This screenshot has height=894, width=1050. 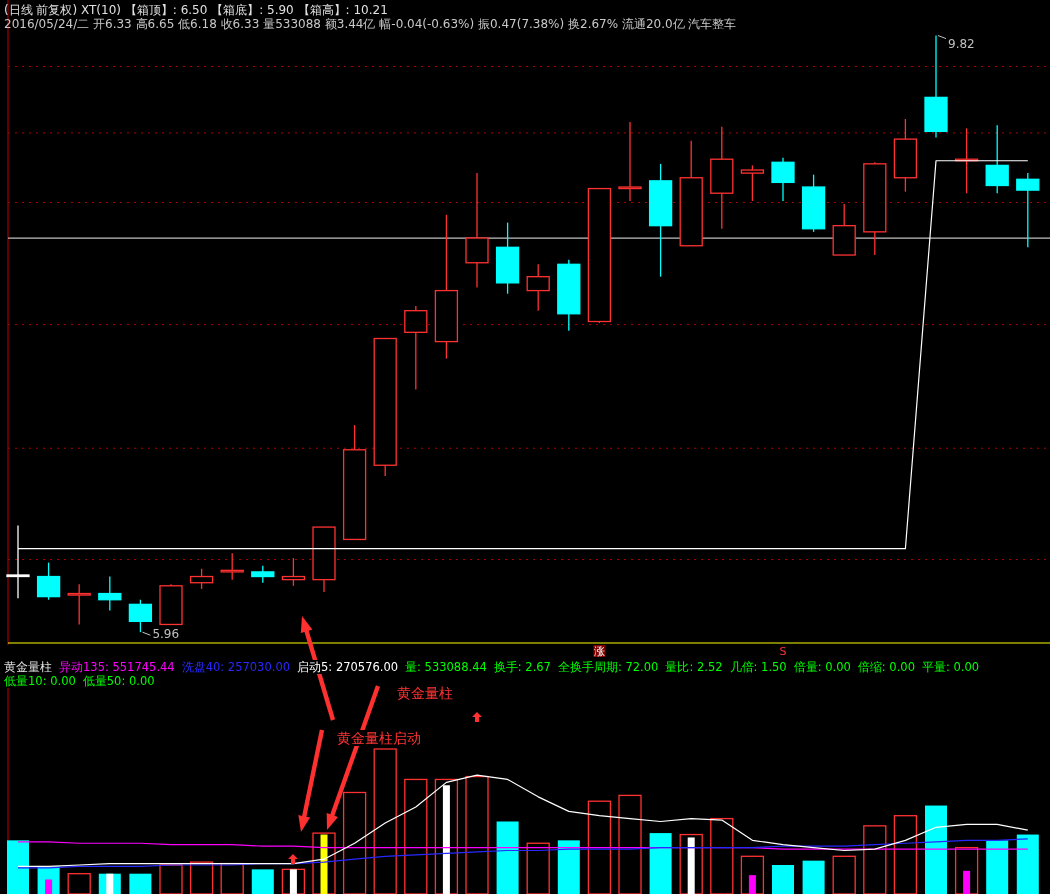 I want to click on text: 黄金量柱, so click(x=425, y=693).